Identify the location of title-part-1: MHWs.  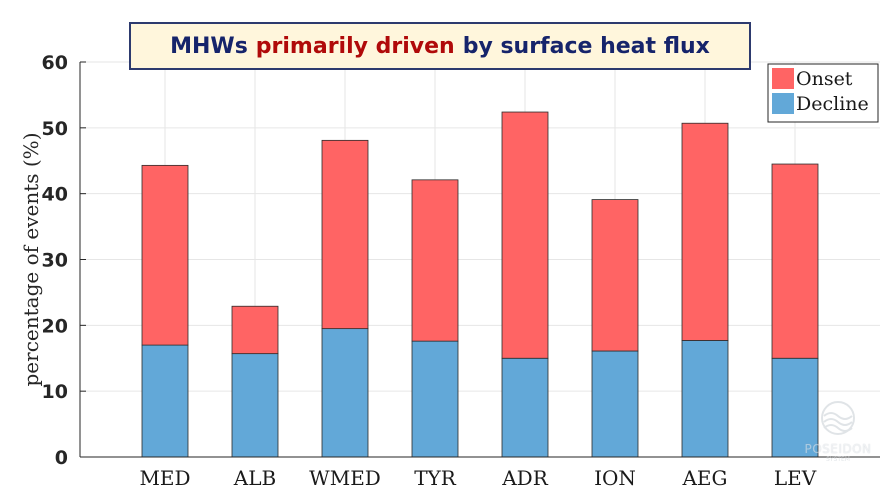
(209, 46).